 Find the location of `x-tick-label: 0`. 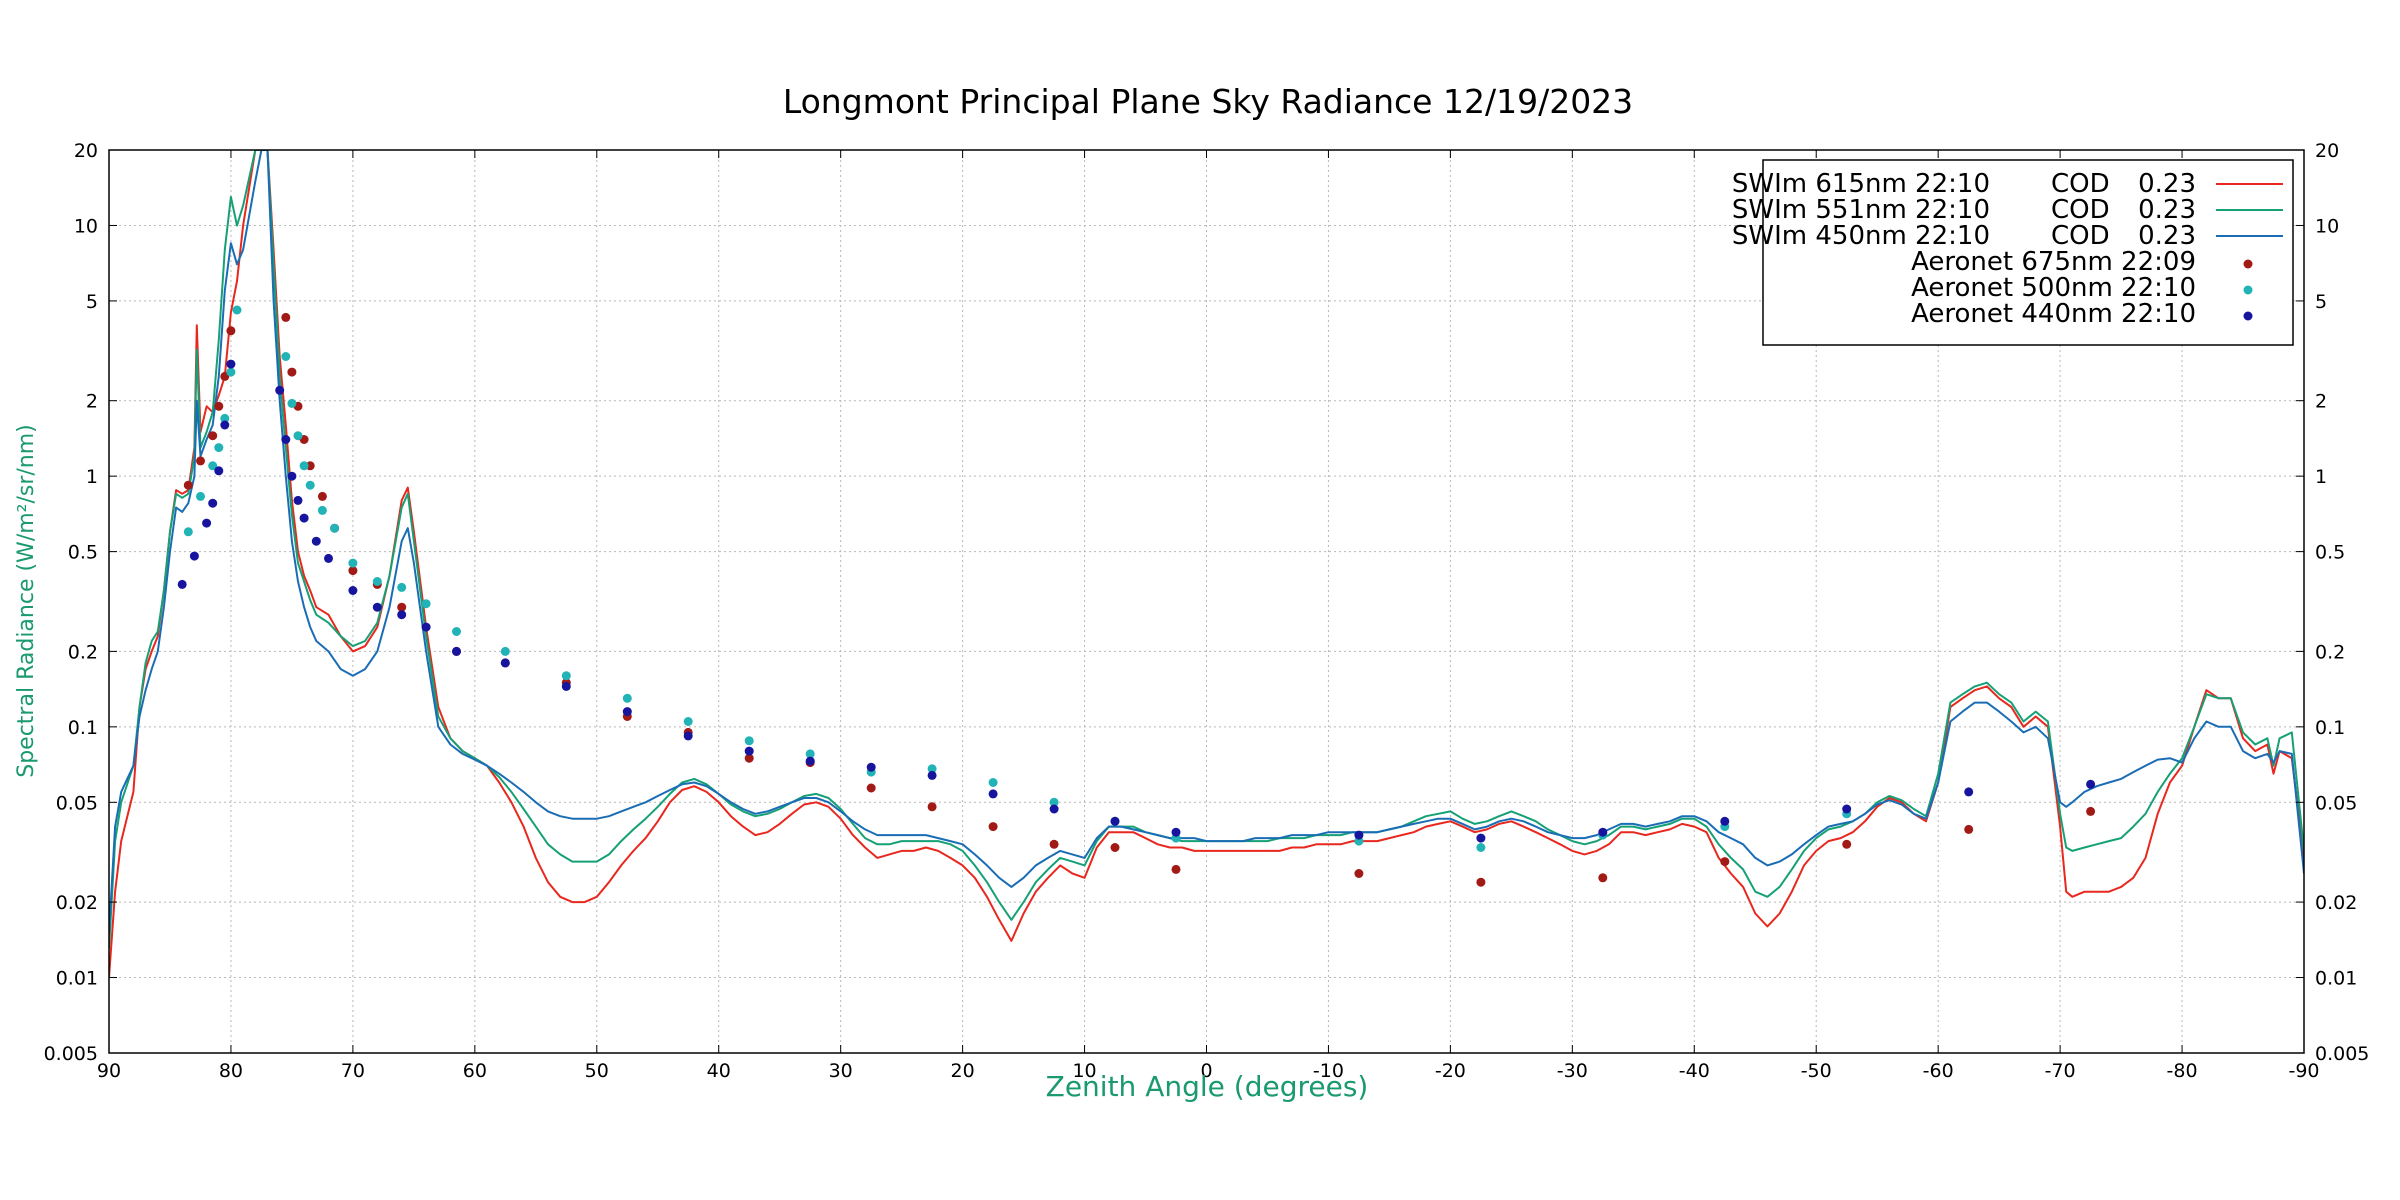

x-tick-label: 0 is located at coordinates (1206, 1071).